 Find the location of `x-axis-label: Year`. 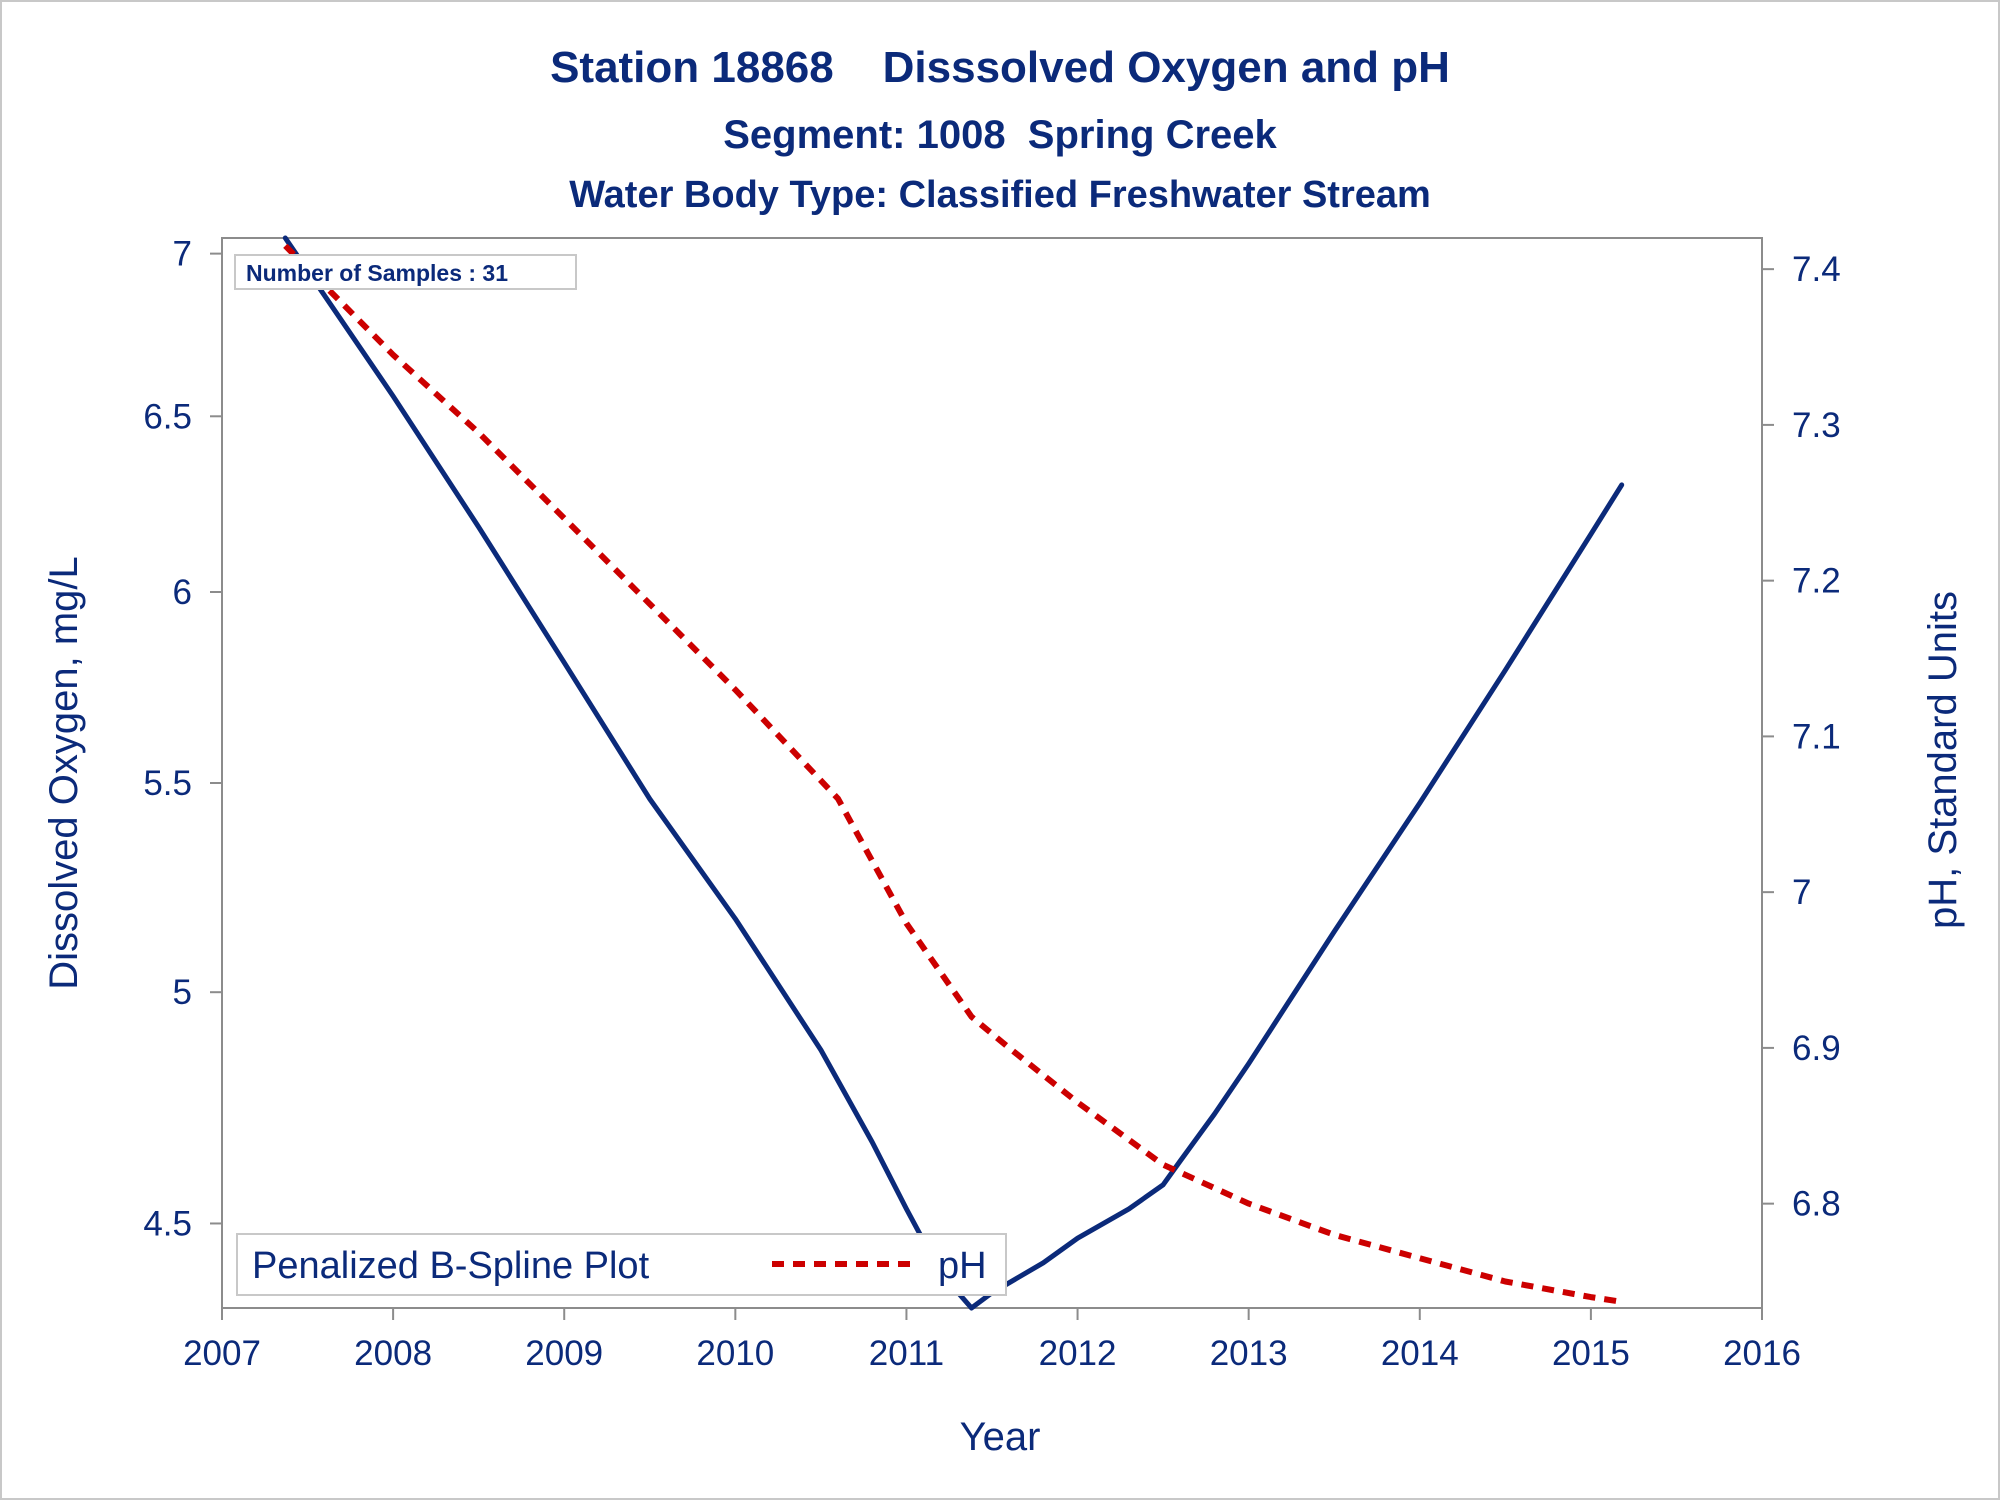

x-axis-label: Year is located at coordinates (1000, 1437).